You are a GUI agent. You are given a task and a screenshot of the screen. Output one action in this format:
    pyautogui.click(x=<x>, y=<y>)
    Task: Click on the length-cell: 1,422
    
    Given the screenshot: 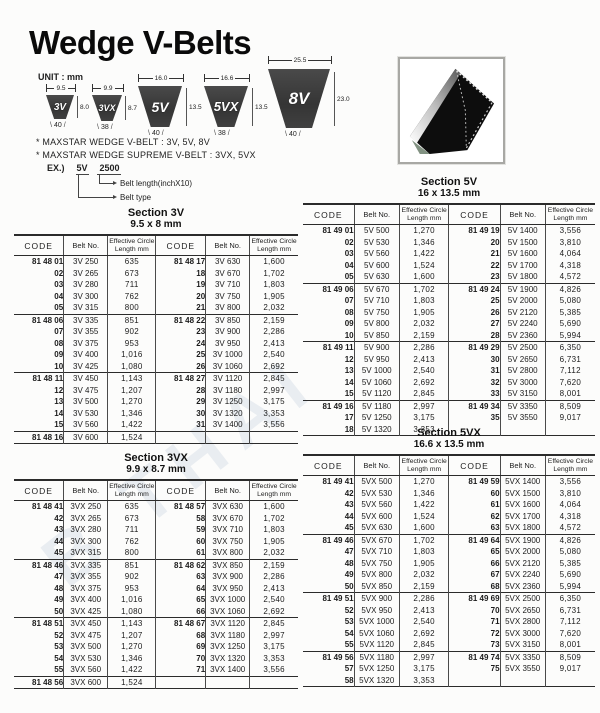 What is the action you would take?
    pyautogui.click(x=423, y=254)
    